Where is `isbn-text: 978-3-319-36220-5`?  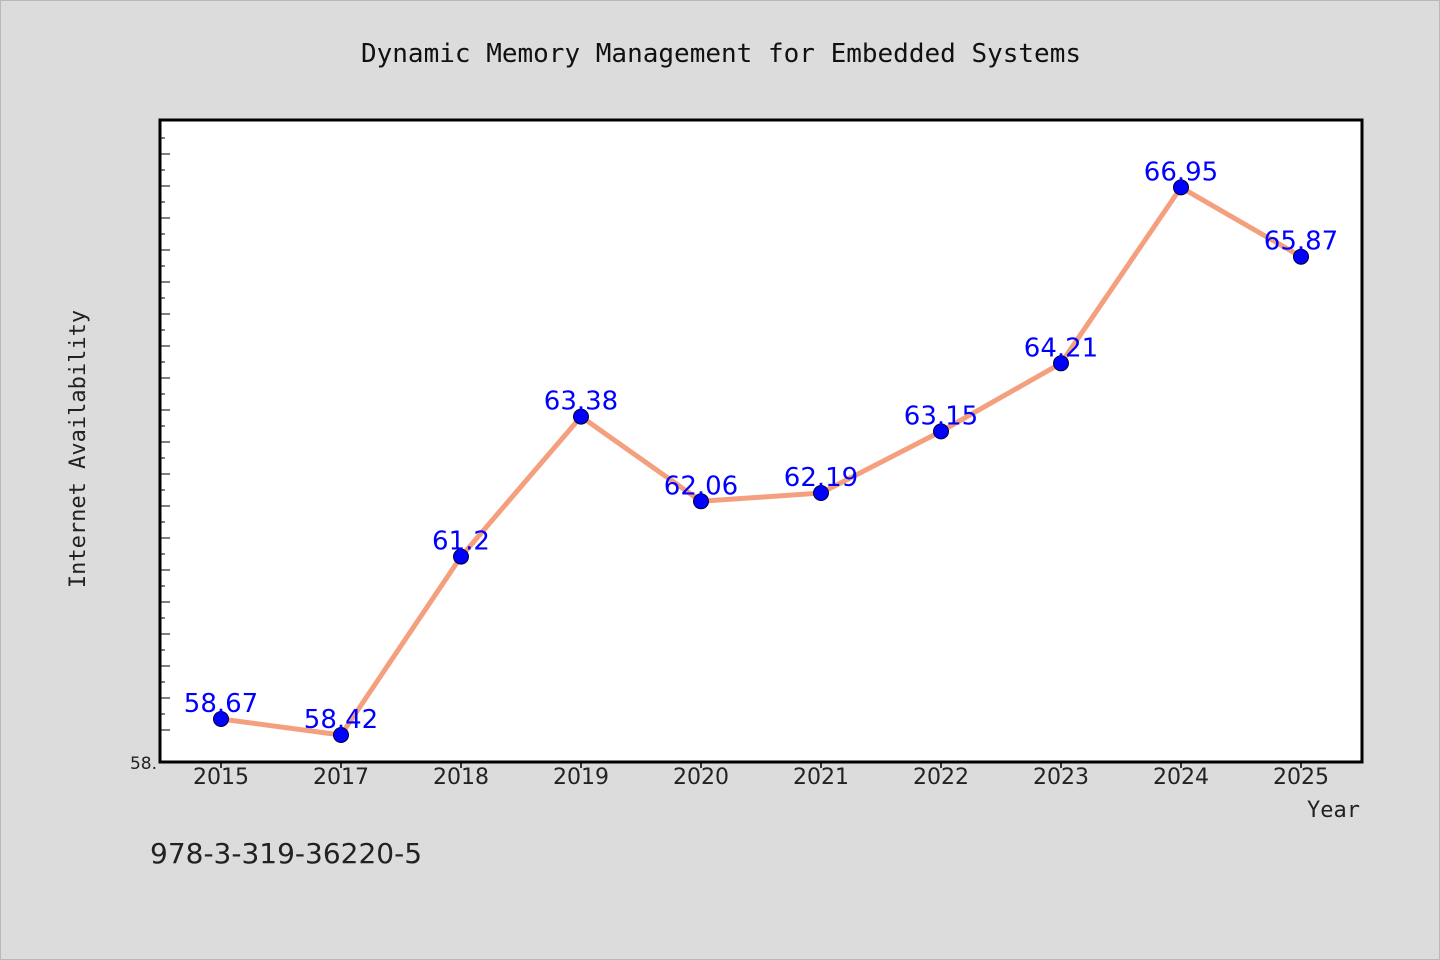 isbn-text: 978-3-319-36220-5 is located at coordinates (286, 853).